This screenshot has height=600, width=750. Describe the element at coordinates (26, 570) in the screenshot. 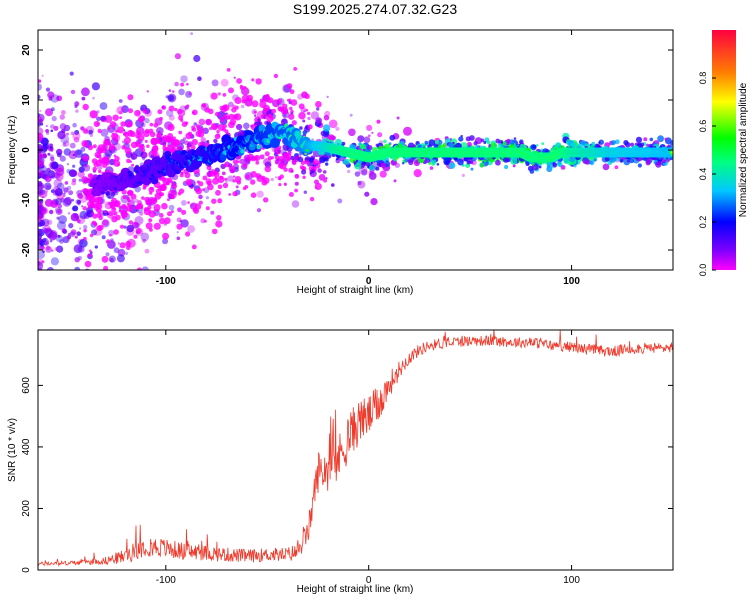

I see `snr-y-tick-label: 0` at that location.